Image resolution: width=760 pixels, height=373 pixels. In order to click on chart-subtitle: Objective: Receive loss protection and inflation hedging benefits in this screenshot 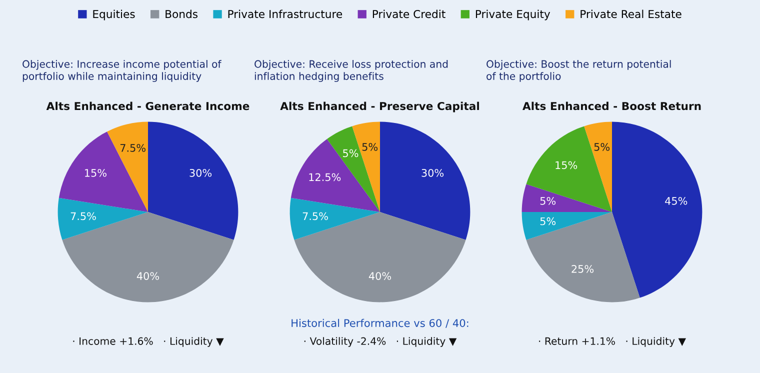, I will do `click(351, 71)`.